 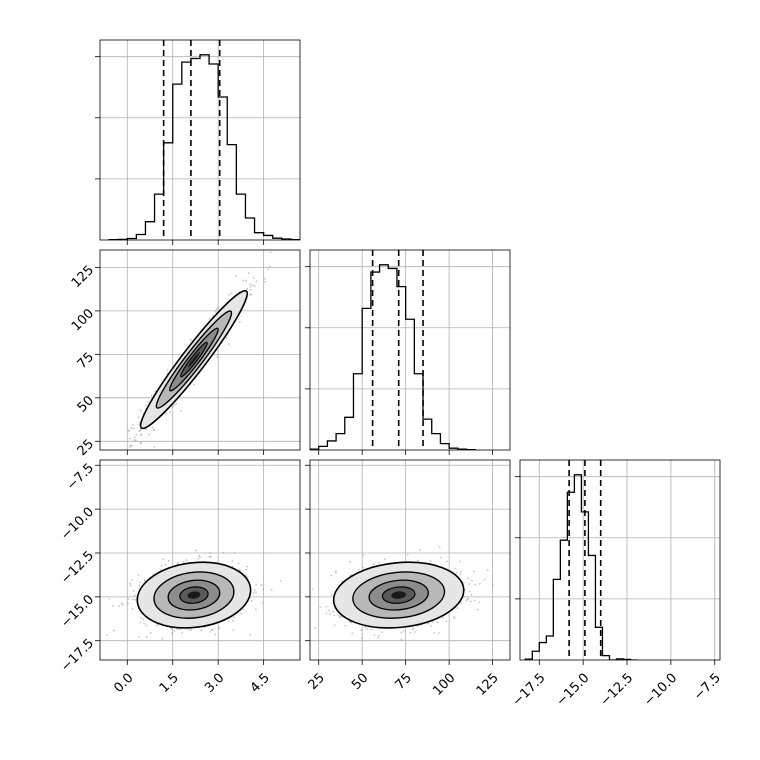 I want to click on x-tick-label: −15.0, so click(x=573, y=690).